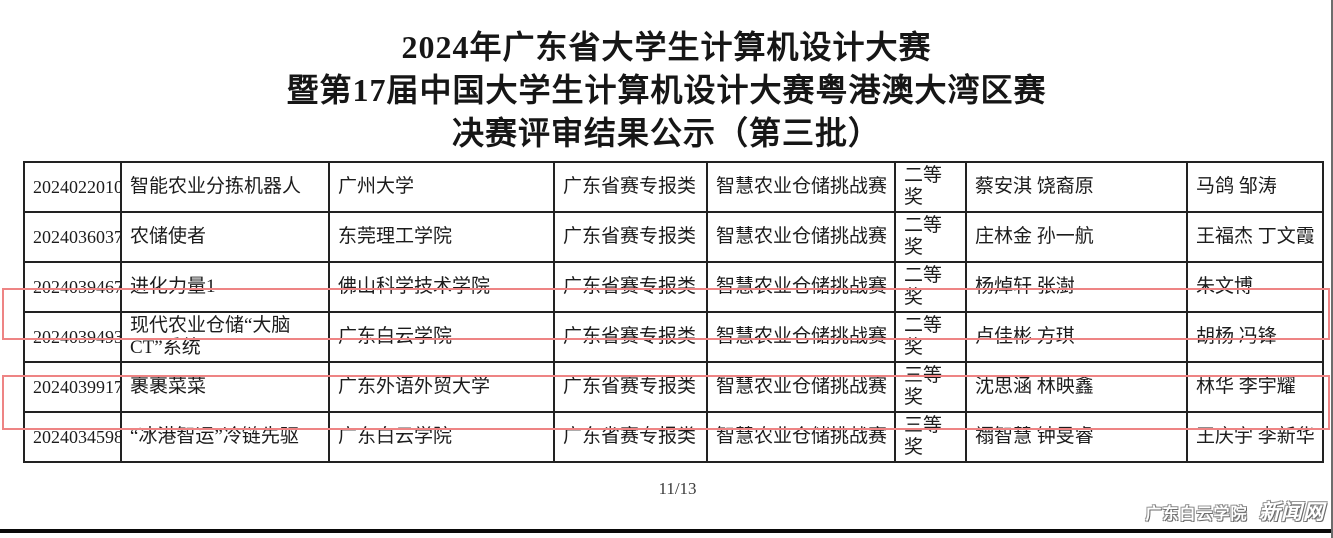  Describe the element at coordinates (225, 187) in the screenshot. I see `cell-project-name: 智能农业分拣机器人` at that location.